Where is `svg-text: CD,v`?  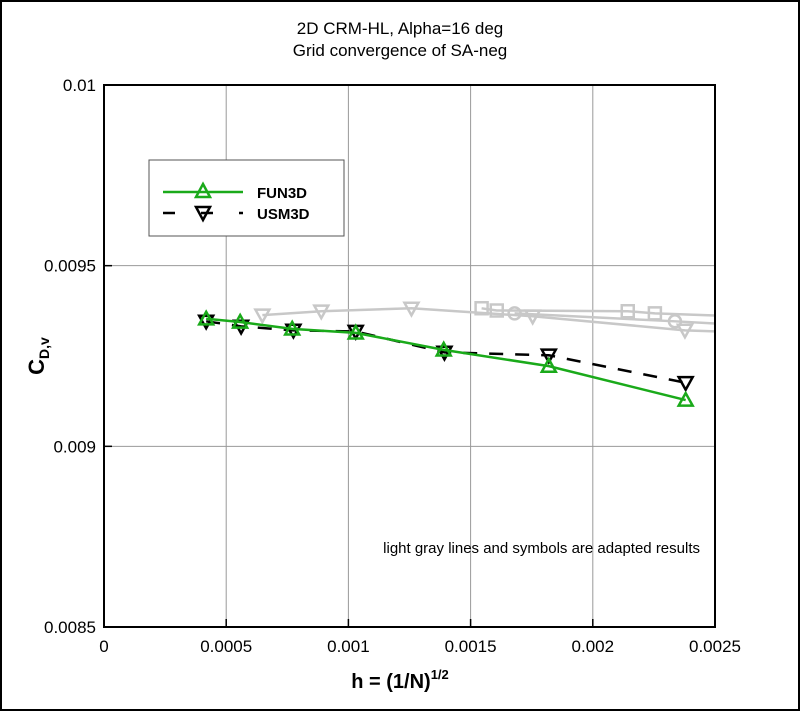 svg-text: CD,v is located at coordinates (38, 356).